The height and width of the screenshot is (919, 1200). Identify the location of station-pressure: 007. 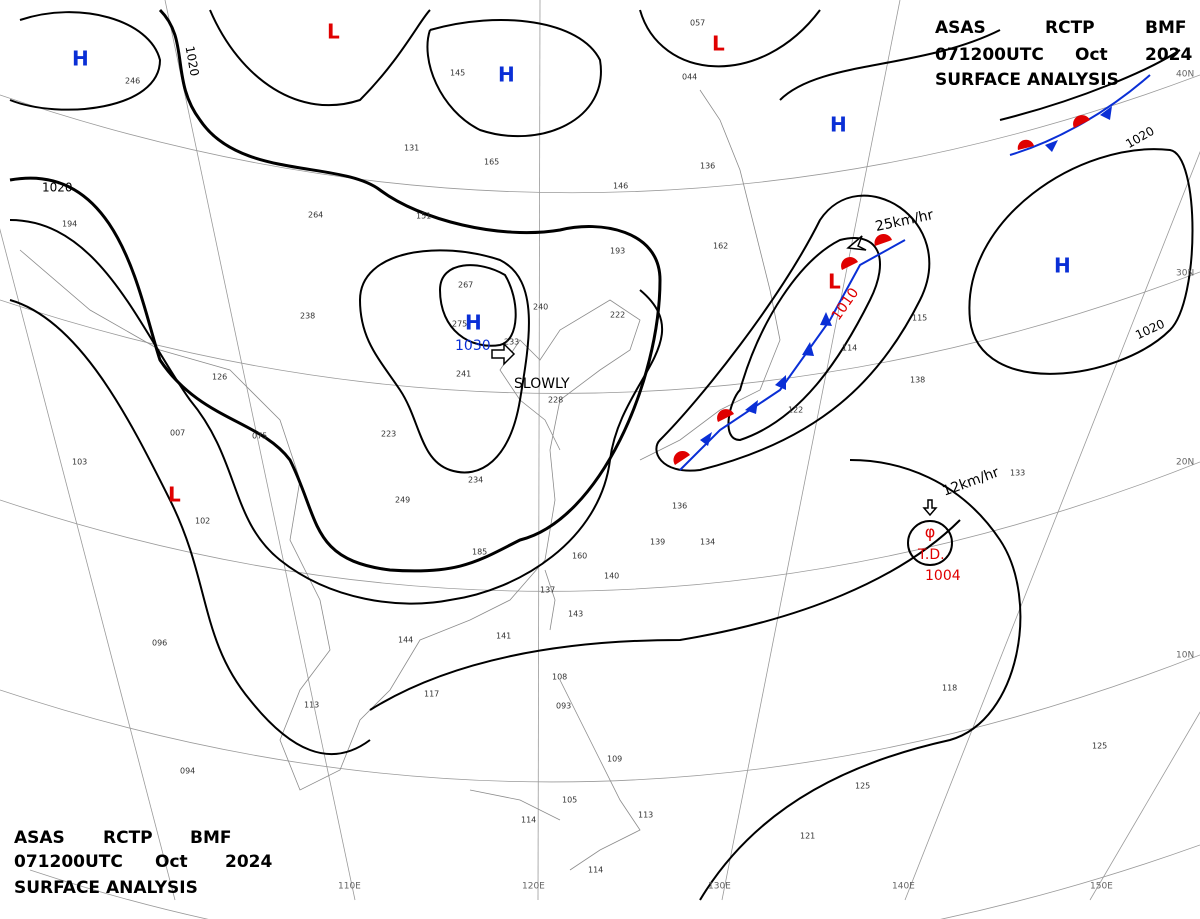
(177, 433).